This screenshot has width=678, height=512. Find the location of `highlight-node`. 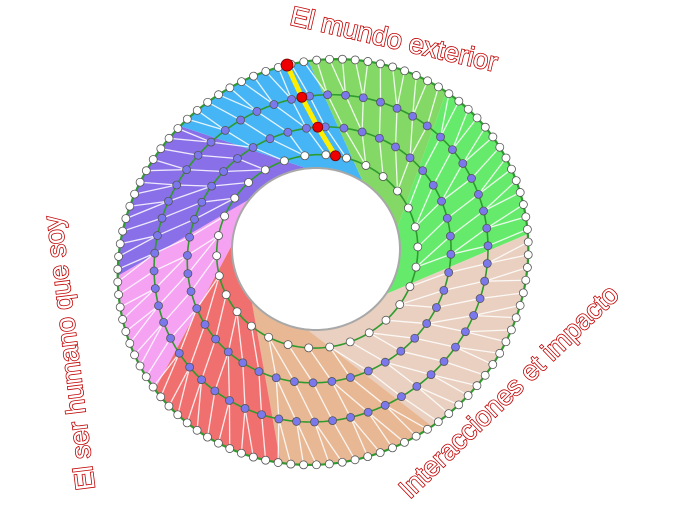

highlight-node is located at coordinates (287, 65).